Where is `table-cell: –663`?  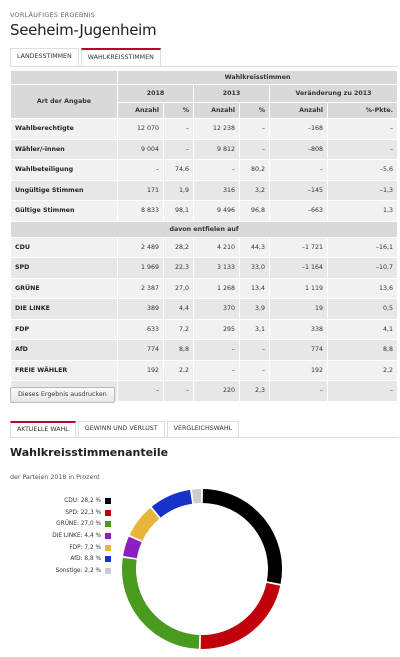
table-cell: –663 is located at coordinates (298, 211).